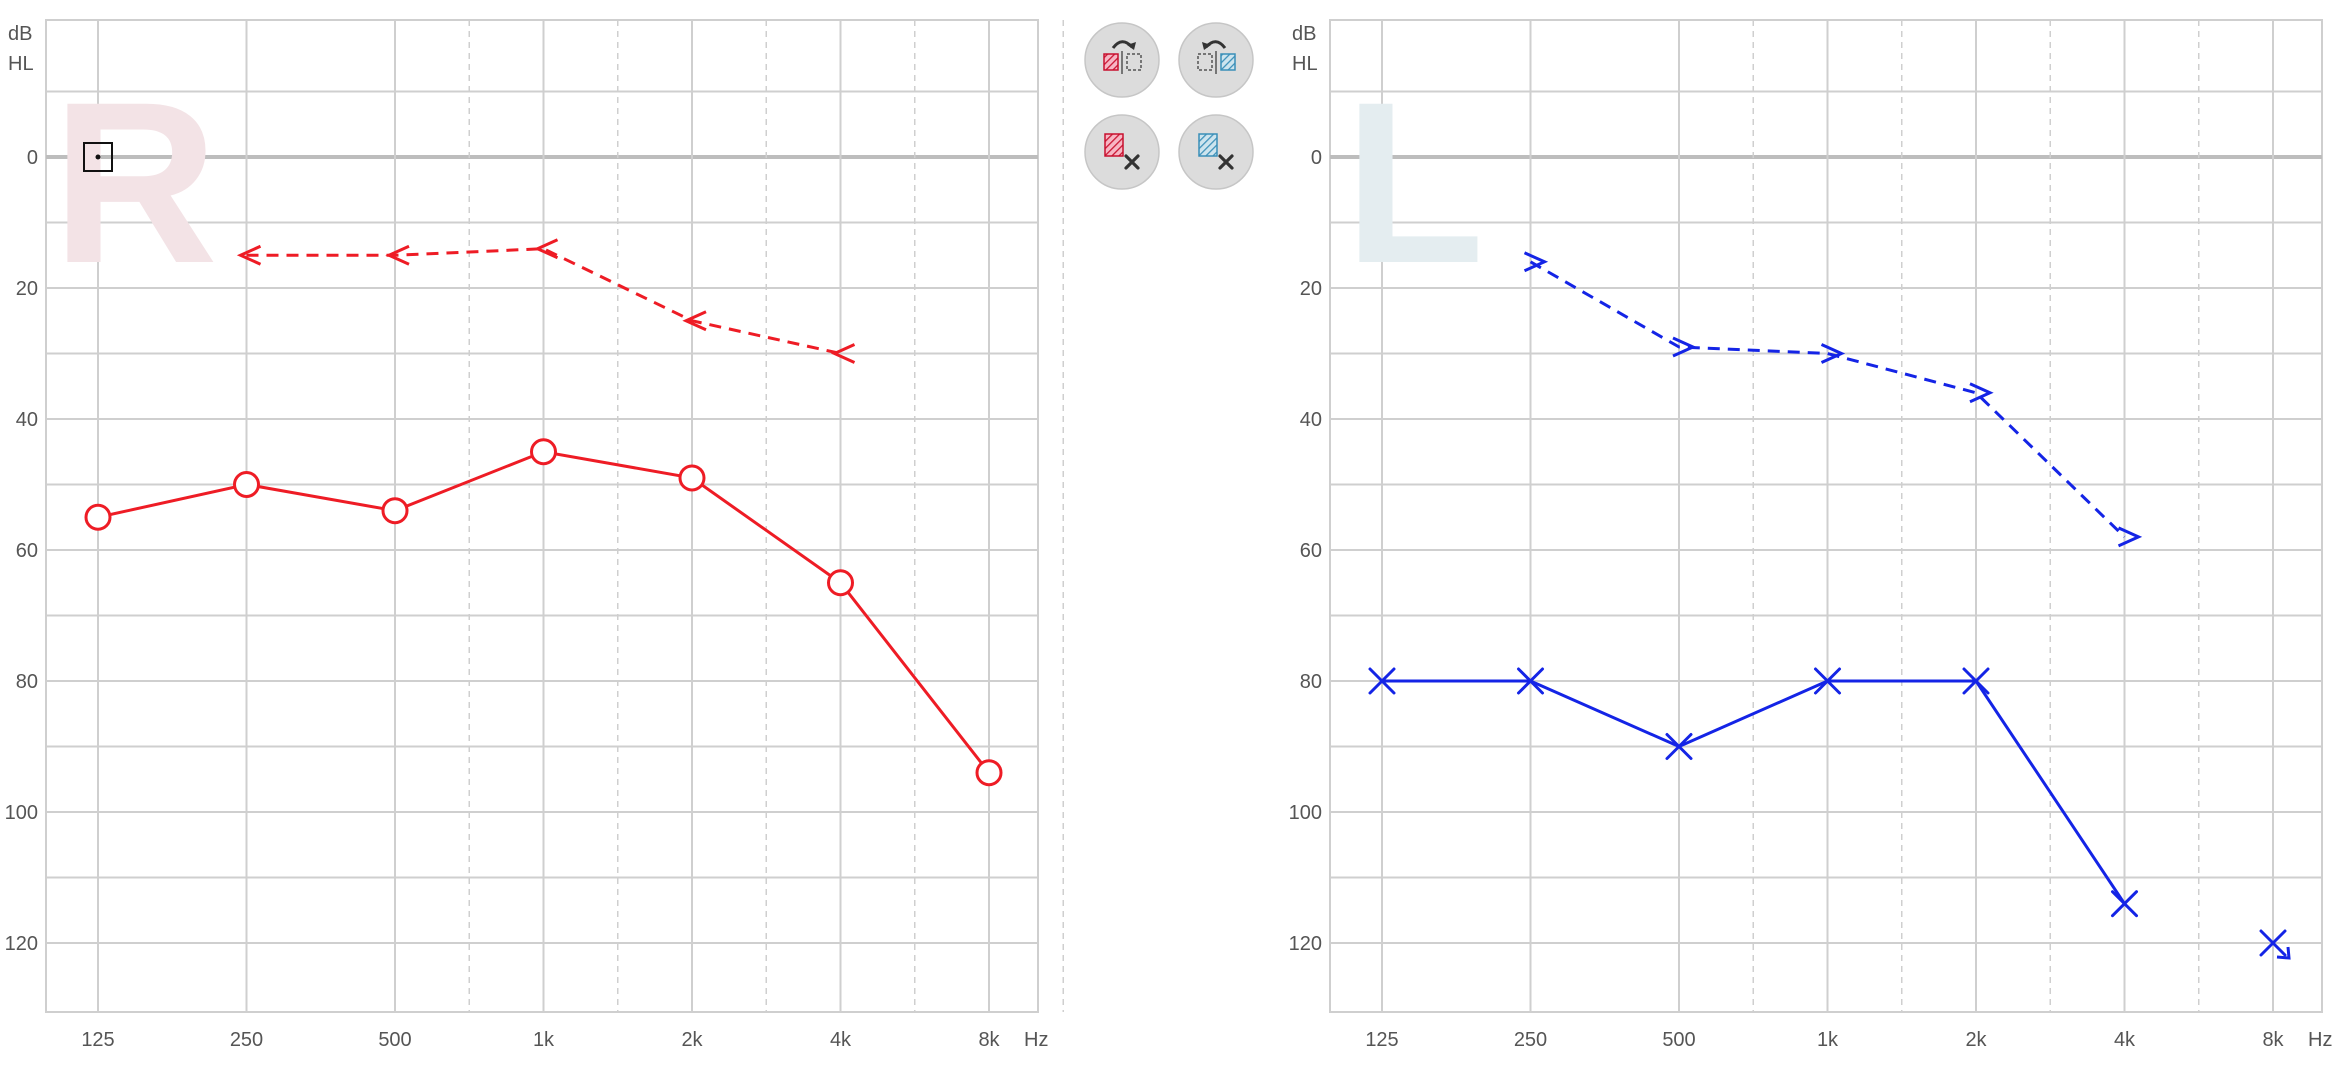 The height and width of the screenshot is (1067, 2340). What do you see at coordinates (135, 182) in the screenshot?
I see `right-ear-letter: R` at bounding box center [135, 182].